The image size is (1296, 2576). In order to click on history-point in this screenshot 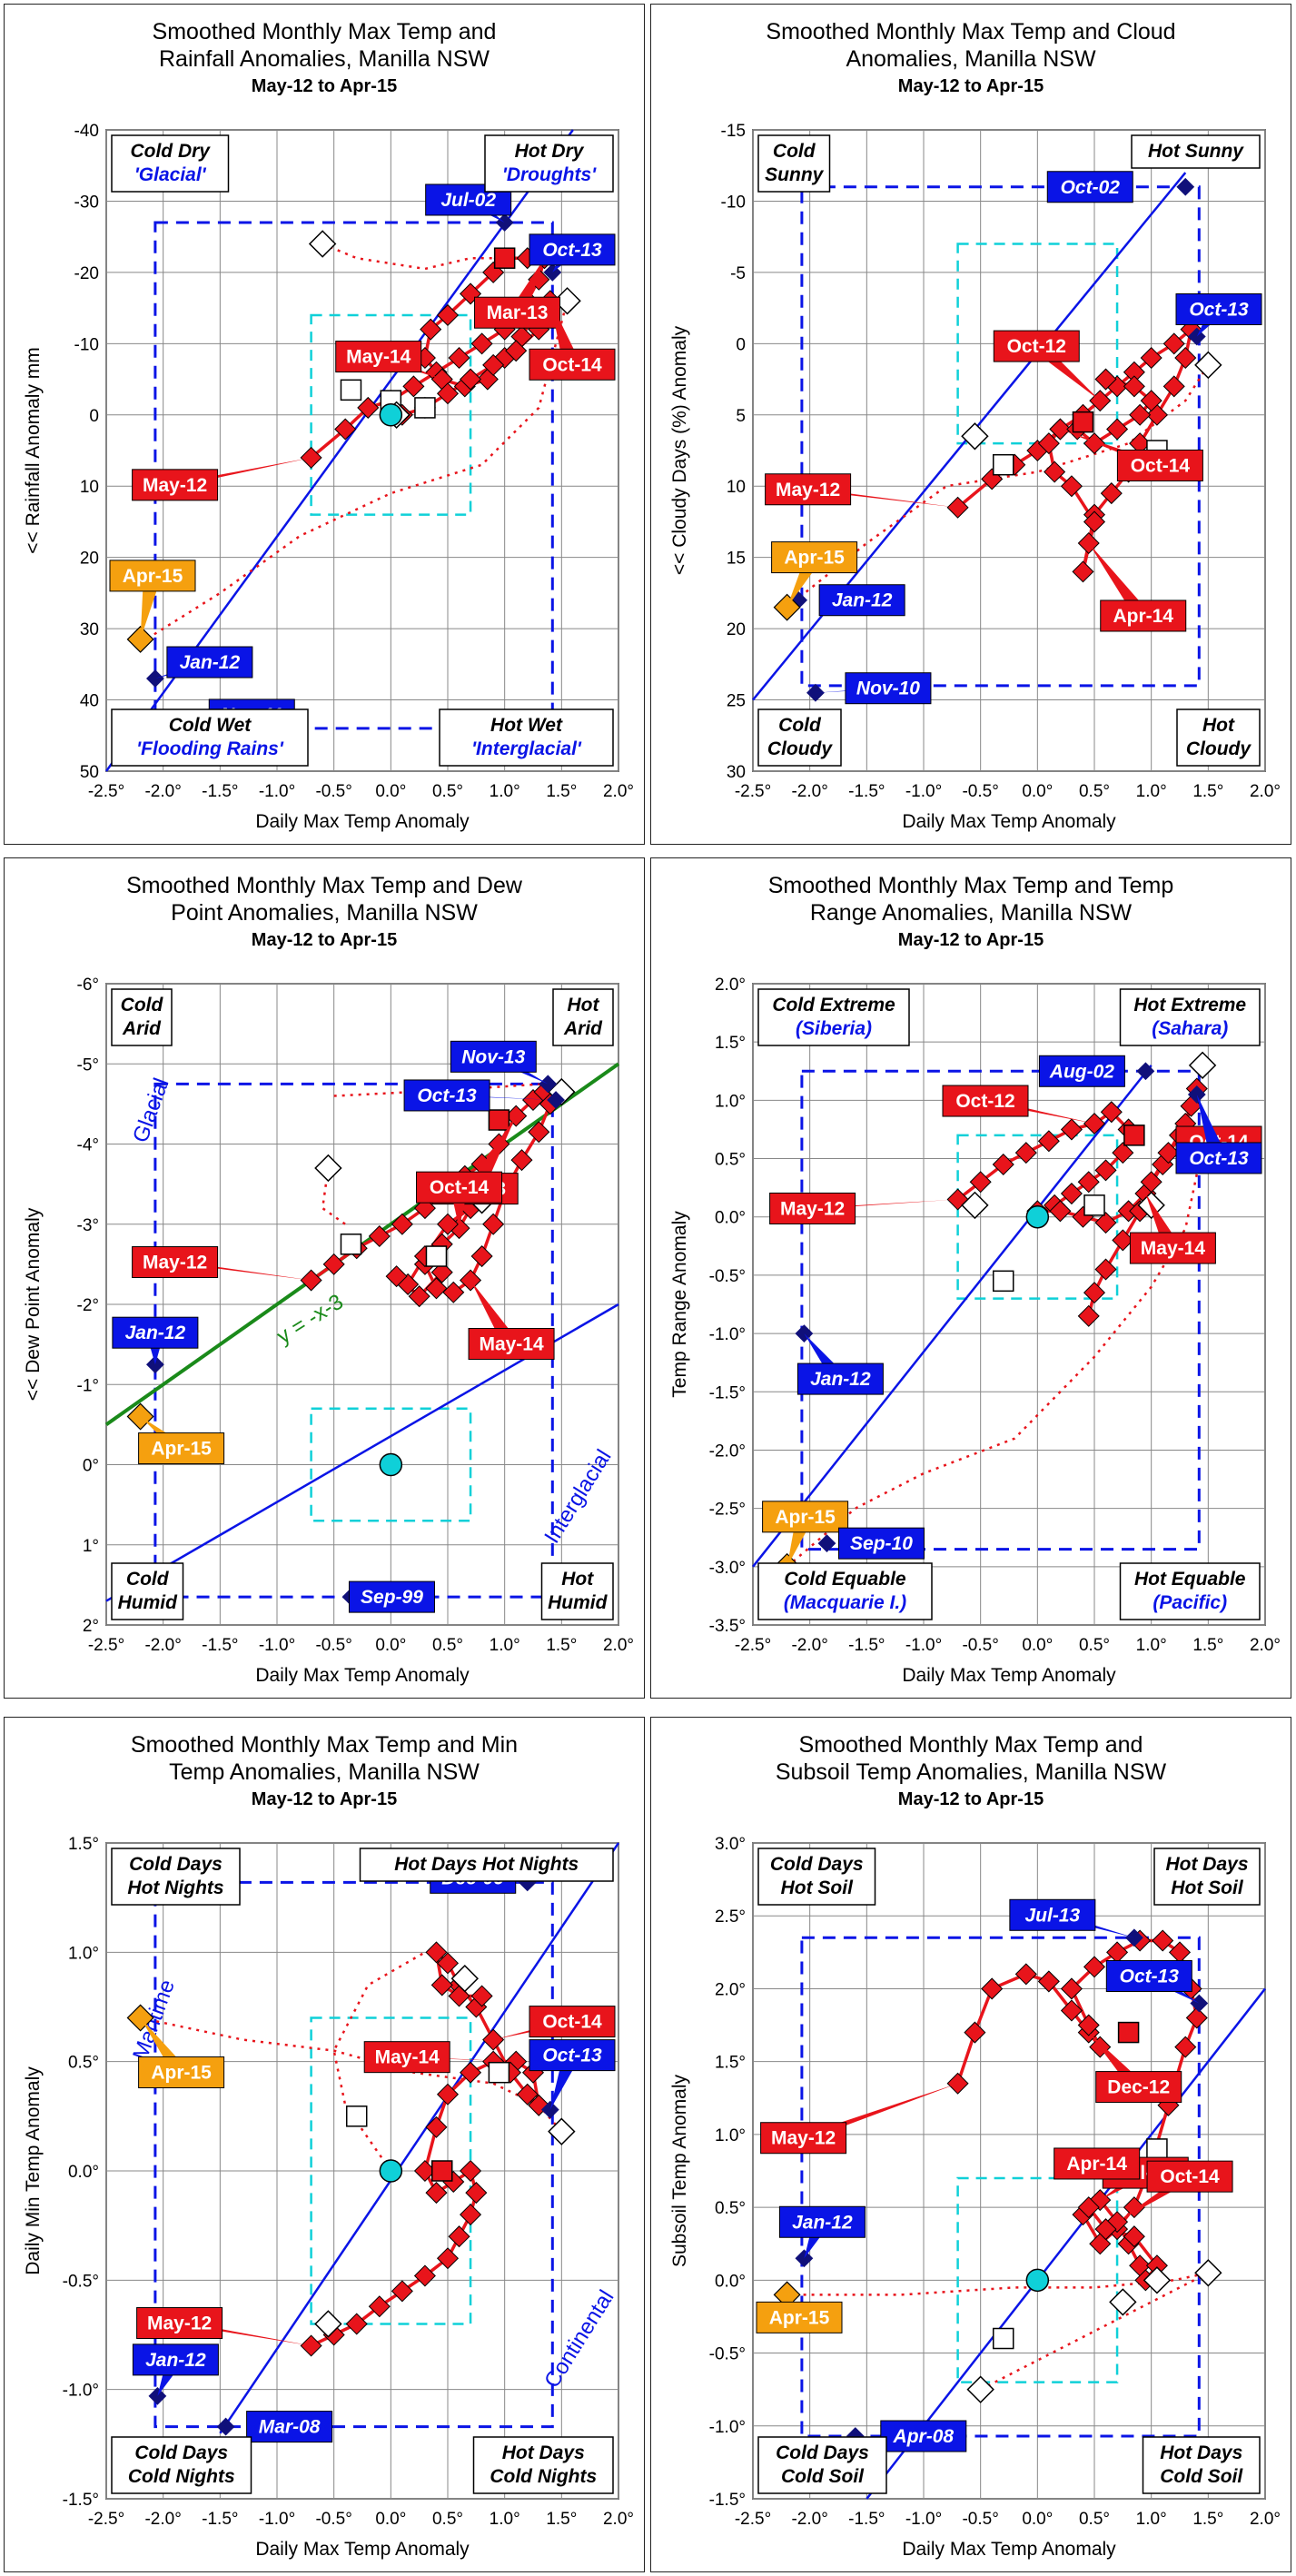, I will do `click(1145, 1071)`.